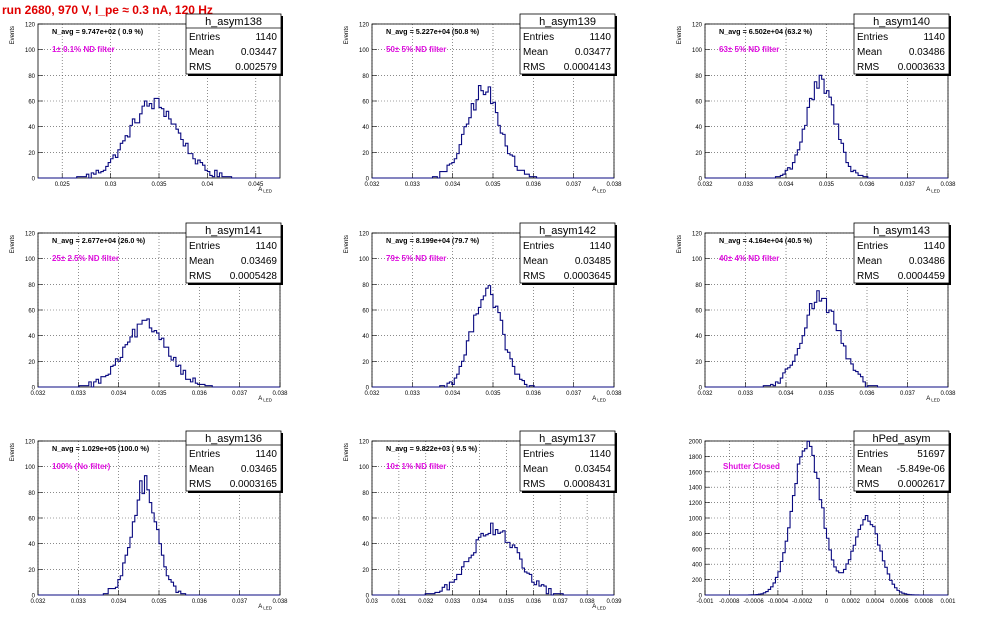  Describe the element at coordinates (802, 602) in the screenshot. I see `x-tick-label: -0.0002` at that location.